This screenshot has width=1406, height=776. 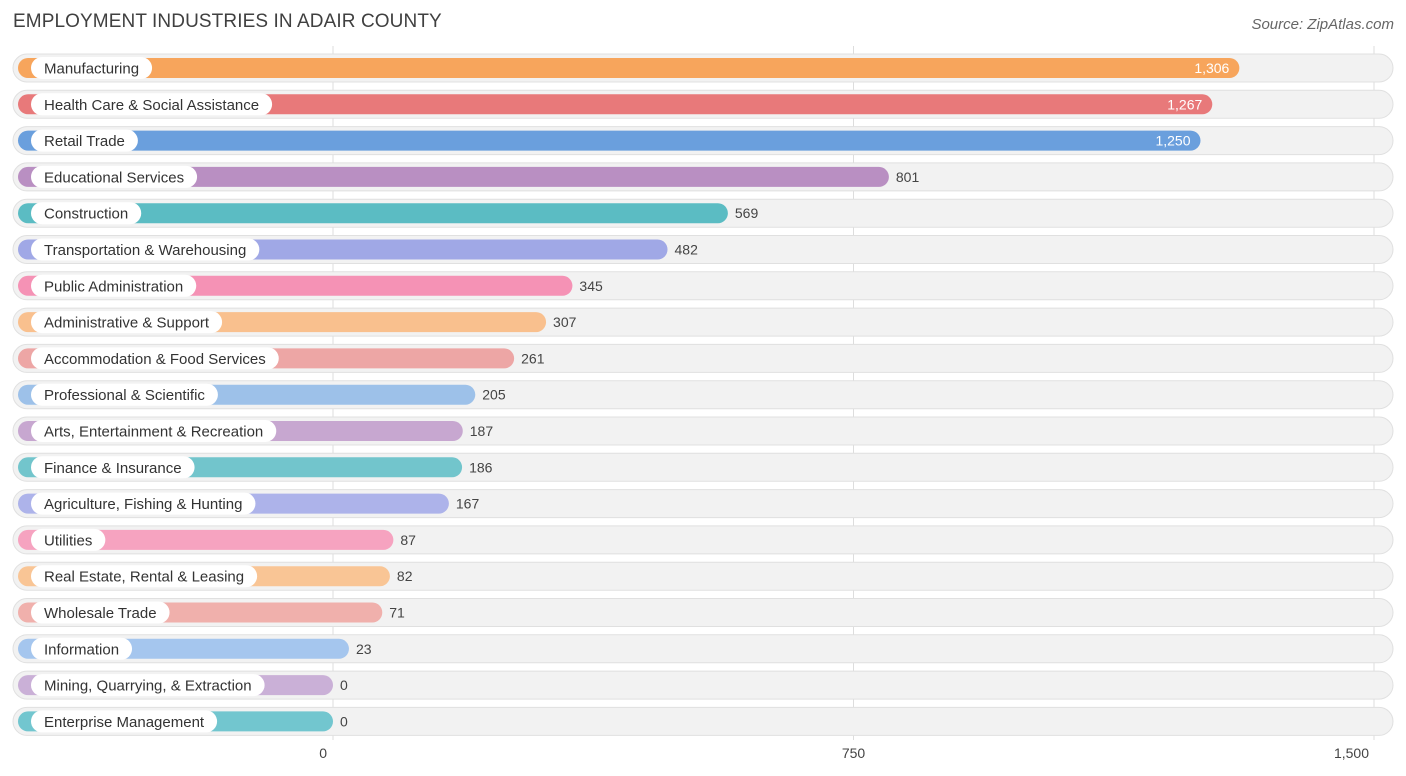 I want to click on category-label: Information, so click(x=81, y=649).